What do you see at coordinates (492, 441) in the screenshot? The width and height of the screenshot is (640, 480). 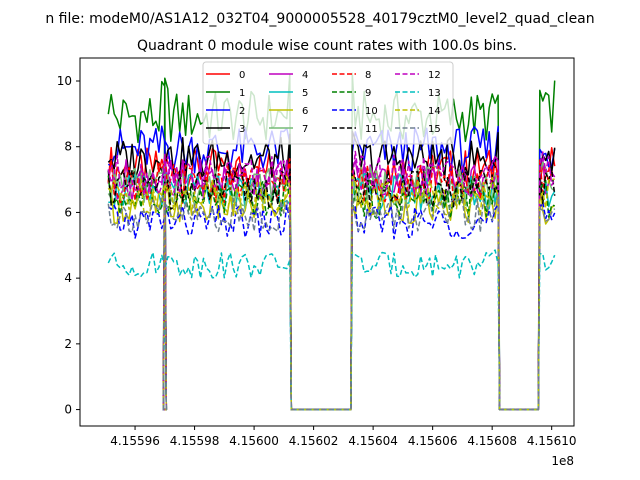 I see `x-tick-label: 4.15608` at bounding box center [492, 441].